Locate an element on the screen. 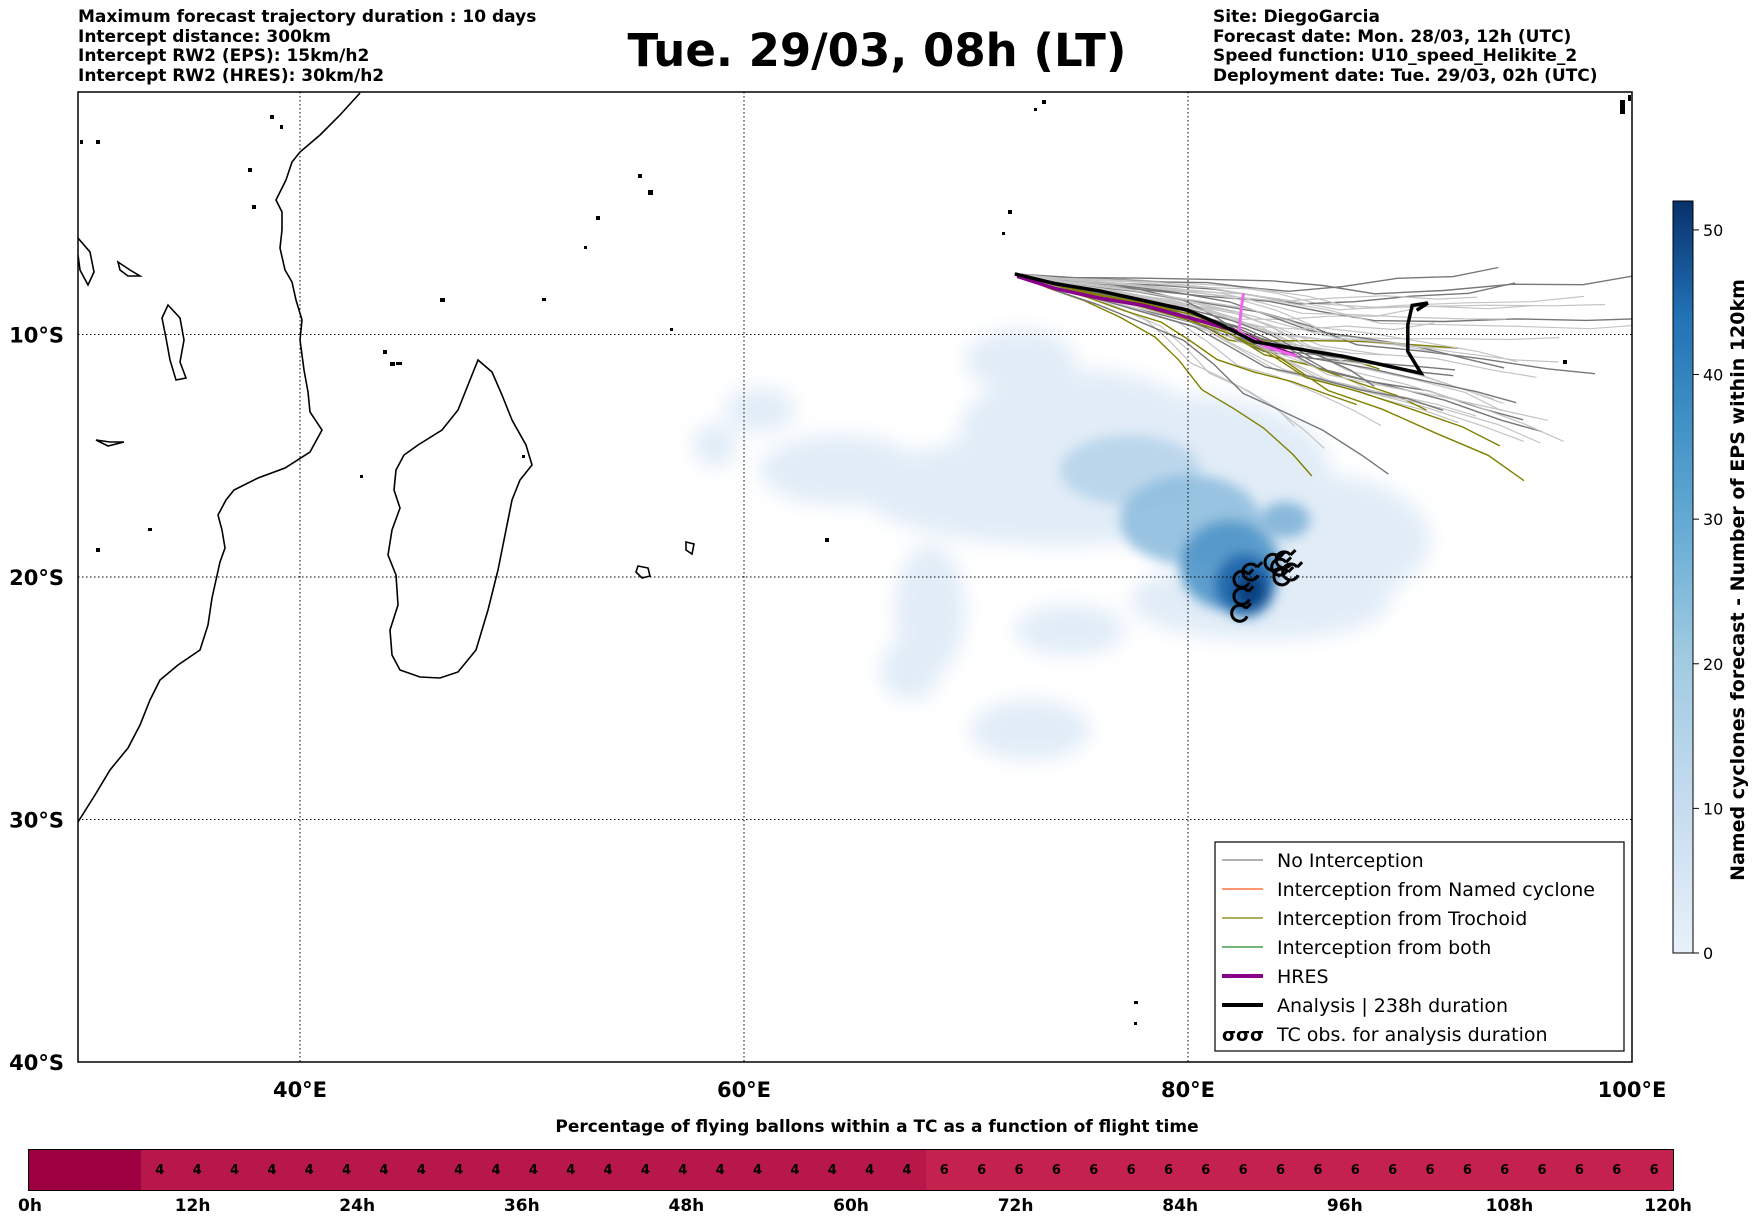  header-line: Deployment date: Tue. 29/03, 02h (UTC) is located at coordinates (1405, 75).